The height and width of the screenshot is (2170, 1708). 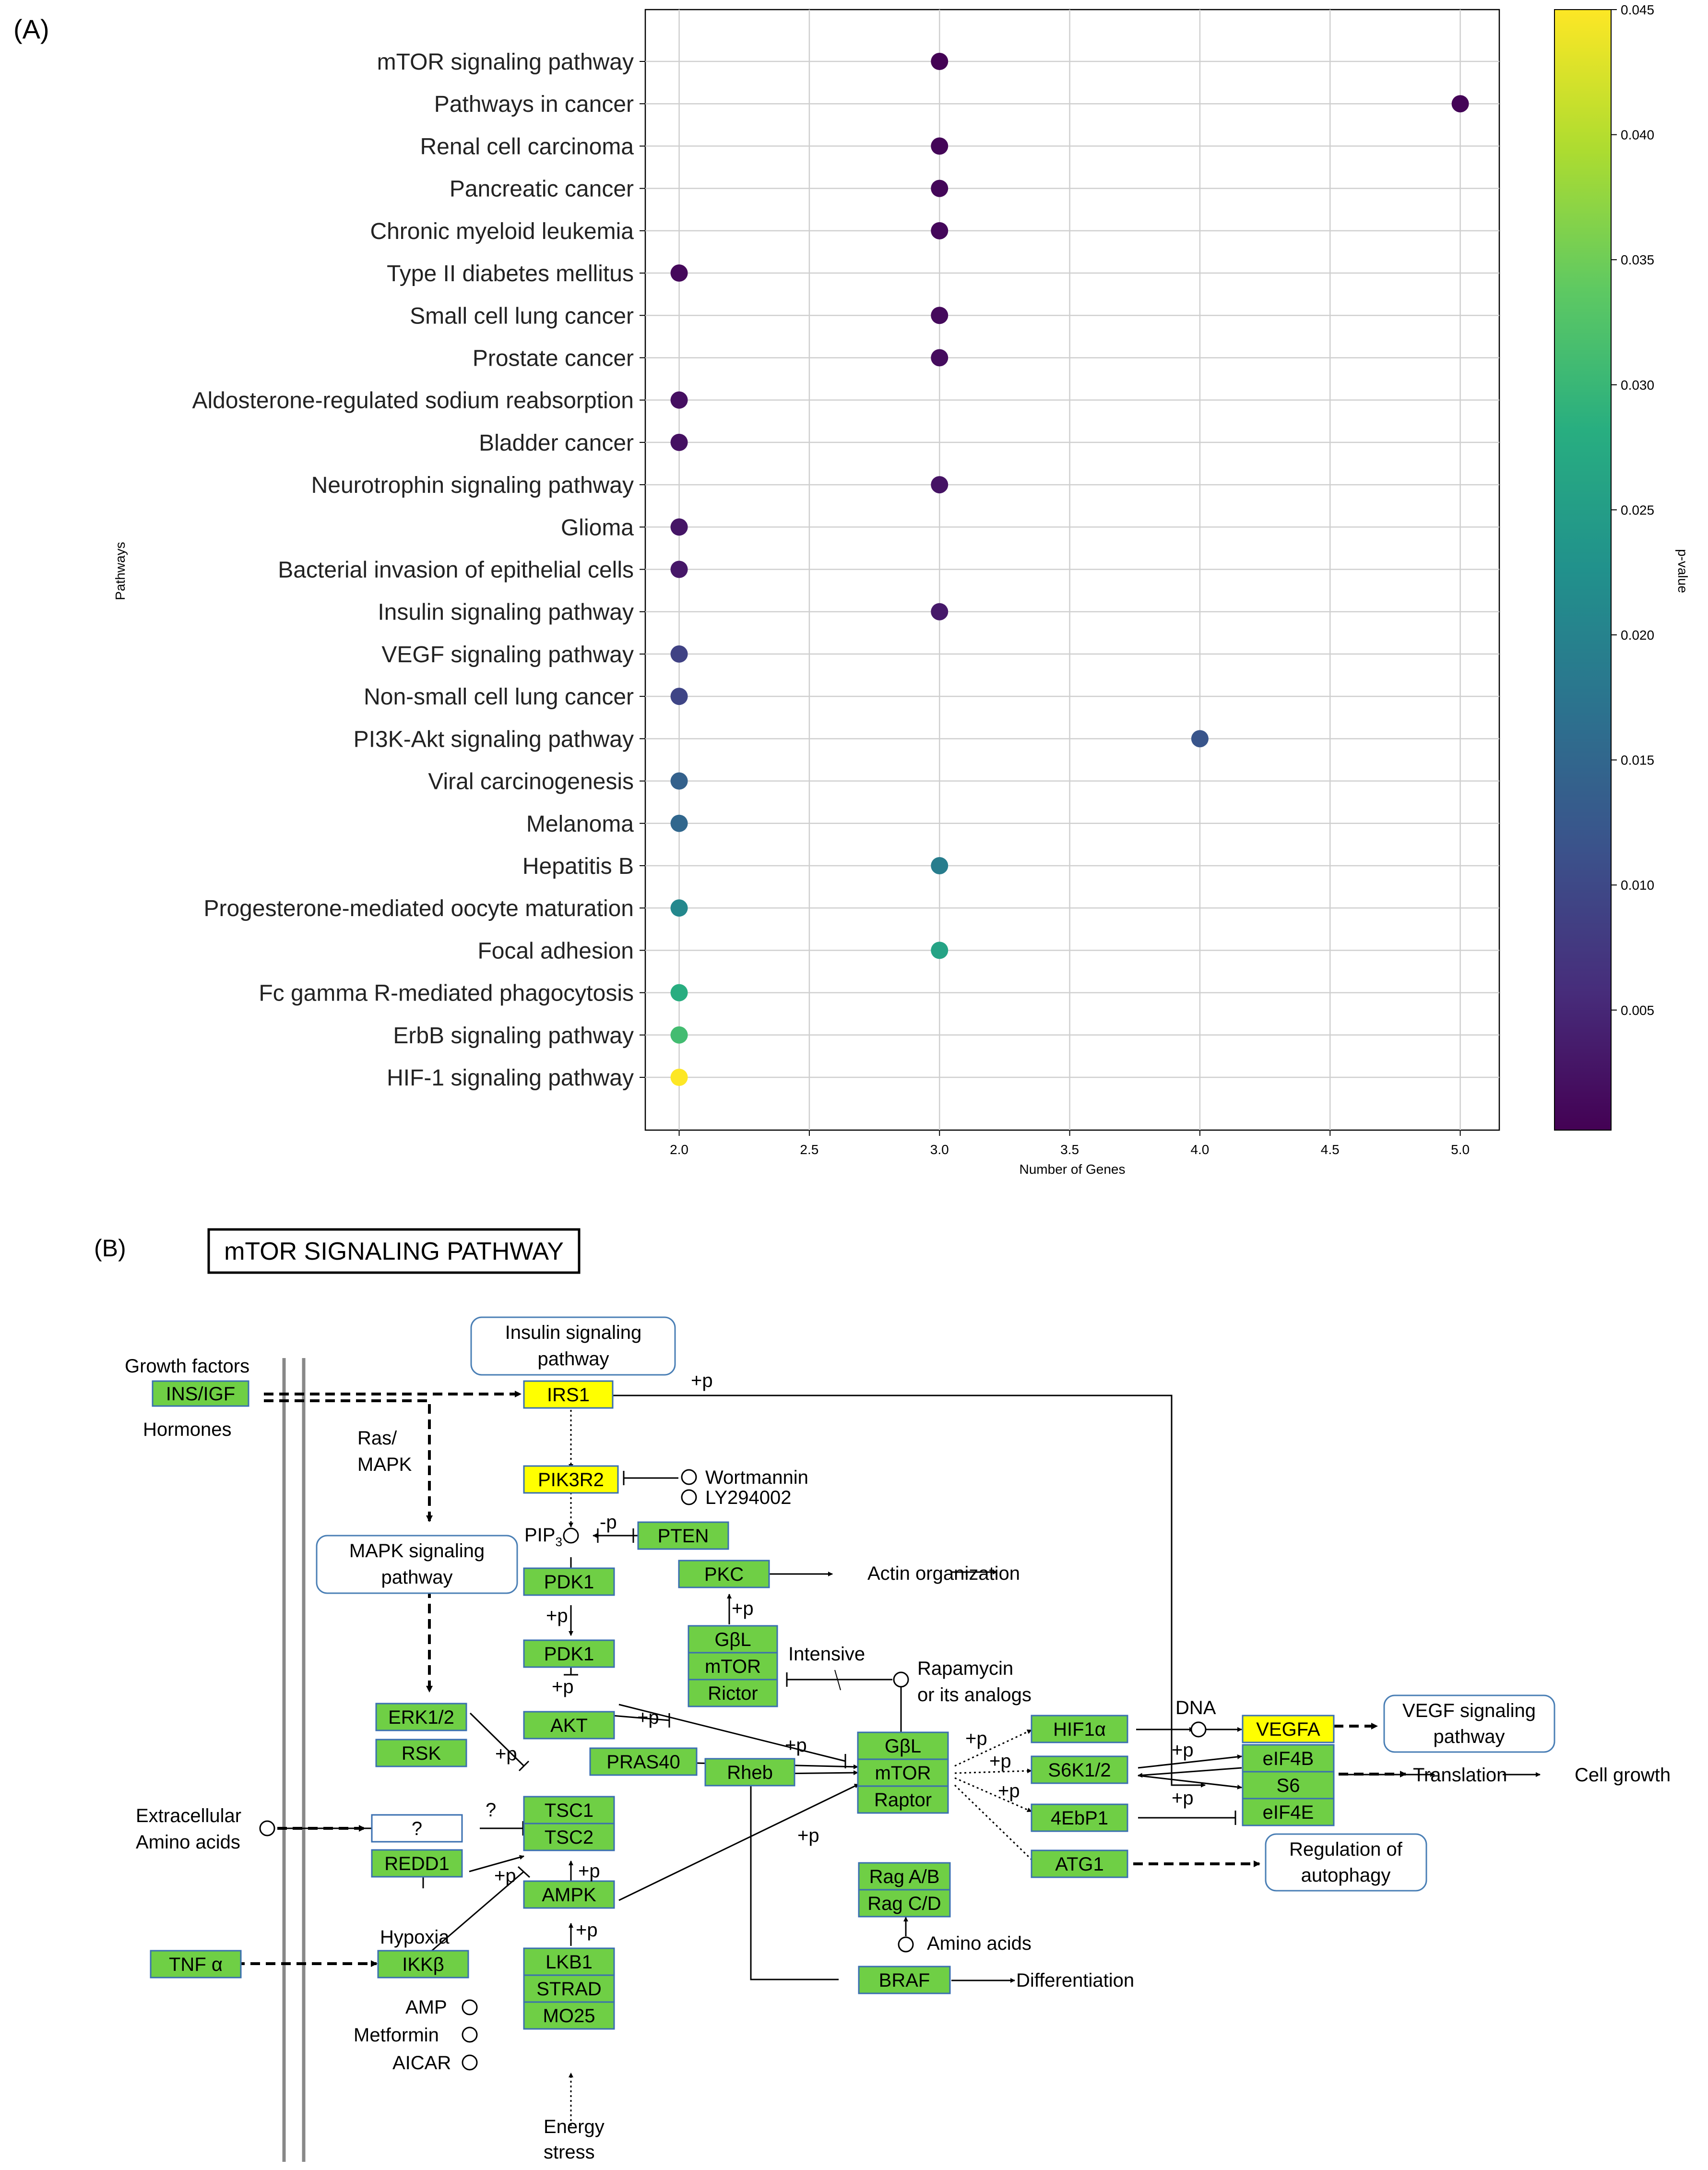 I want to click on gene-node-tnfa: TNF α, so click(x=196, y=1964).